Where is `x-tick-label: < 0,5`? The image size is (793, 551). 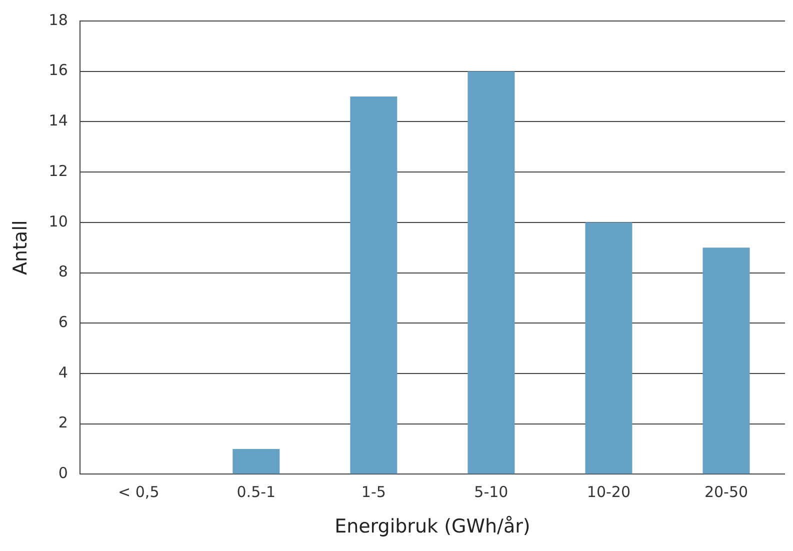 x-tick-label: < 0,5 is located at coordinates (139, 492).